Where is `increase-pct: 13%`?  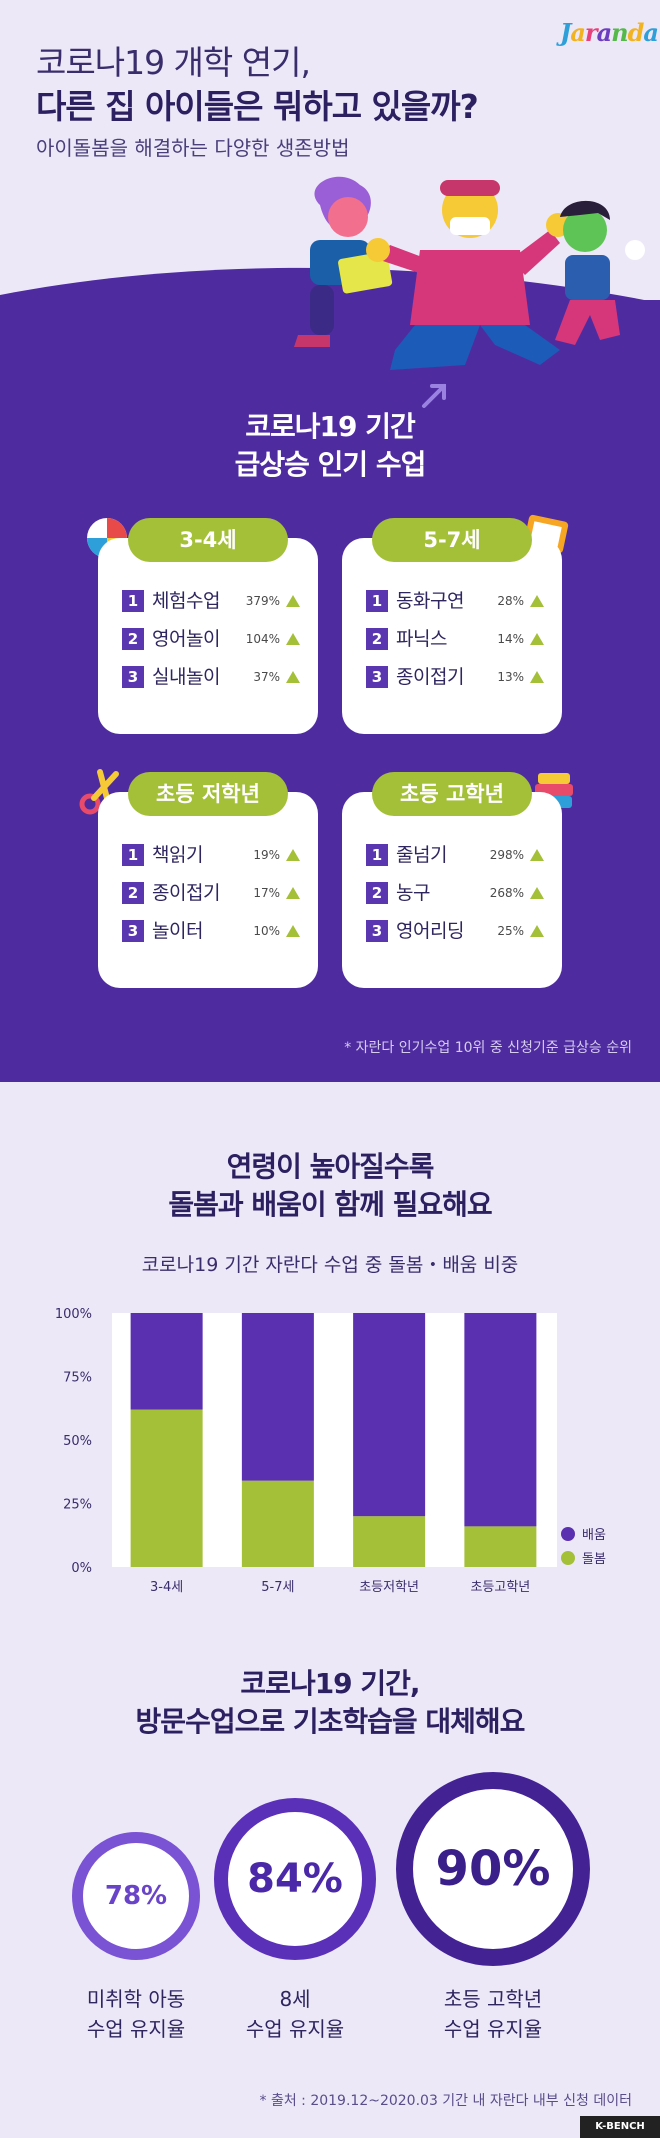
increase-pct: 13% is located at coordinates (510, 677).